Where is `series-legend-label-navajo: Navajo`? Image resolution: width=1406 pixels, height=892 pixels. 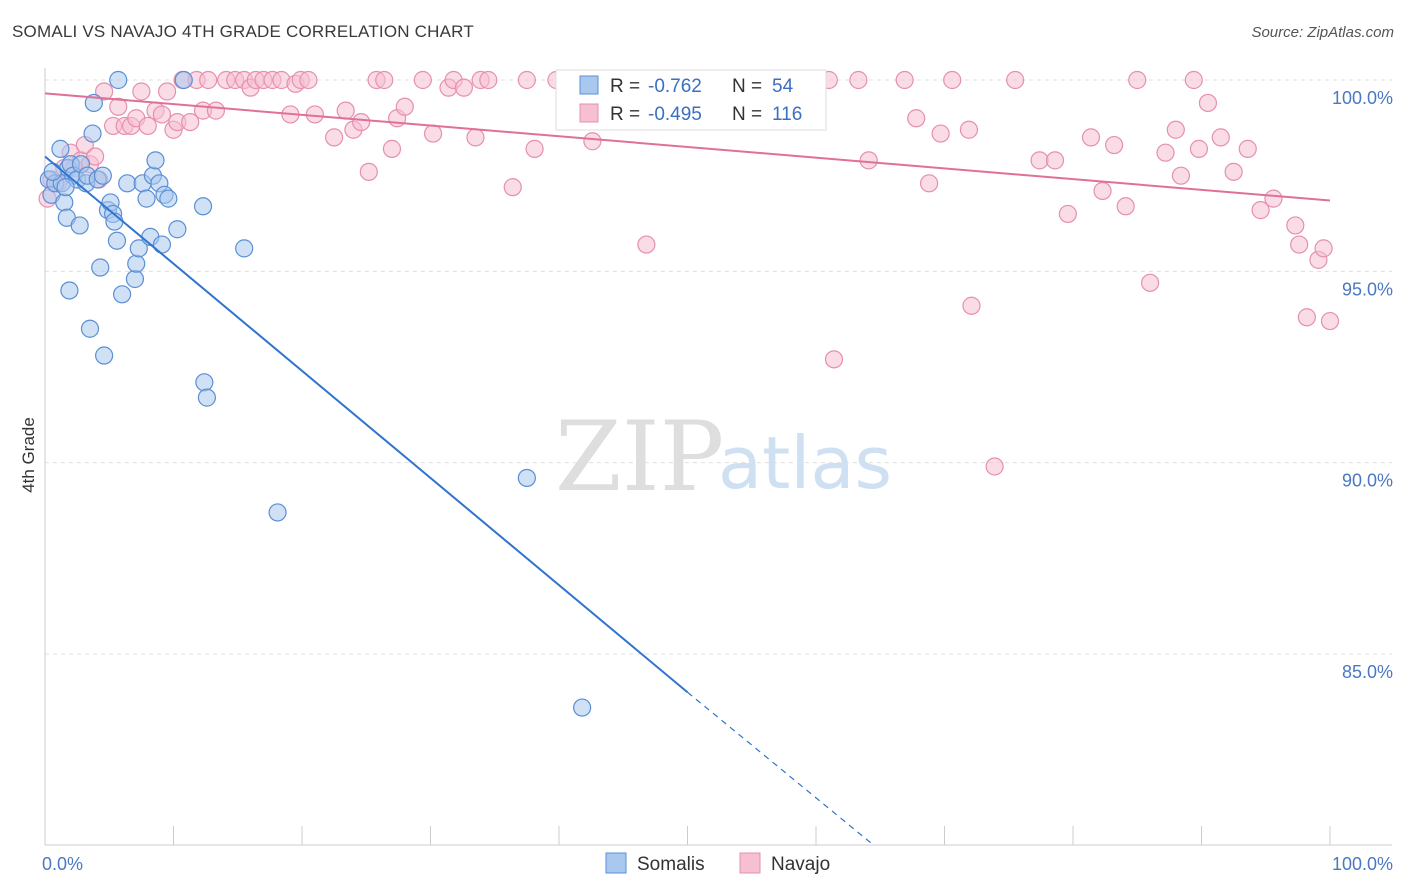
series-legend-label-navajo: Navajo is located at coordinates (800, 864).